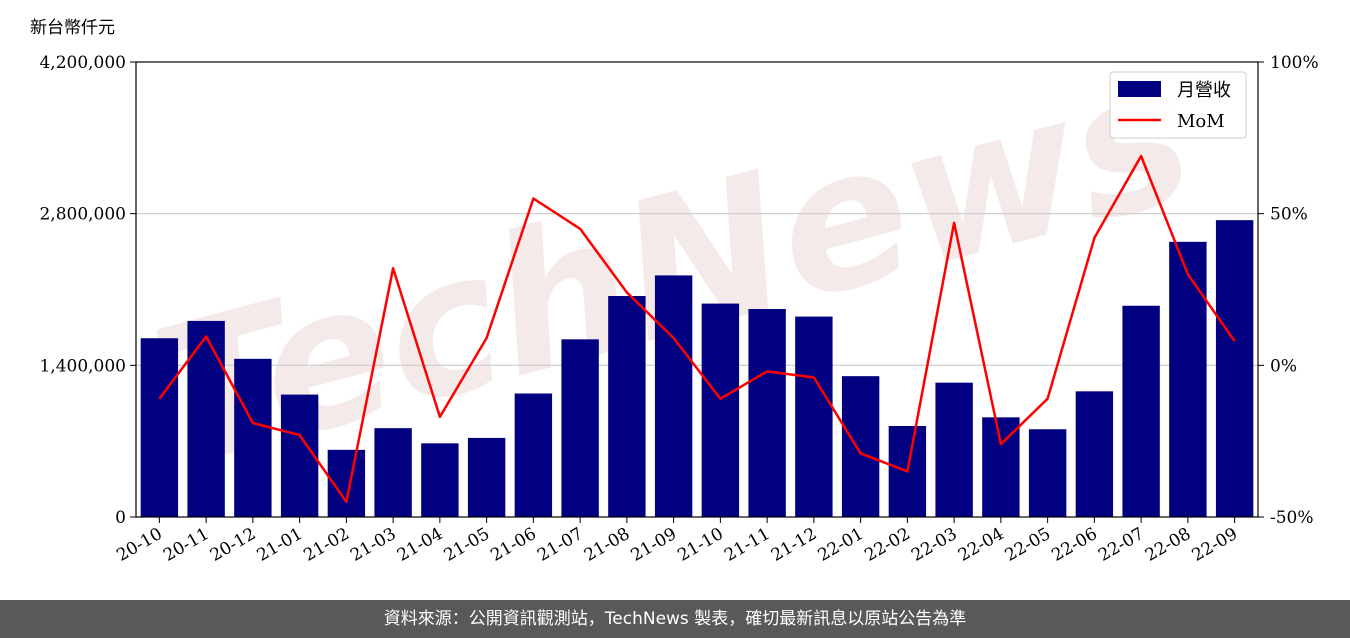 The width and height of the screenshot is (1350, 638). I want to click on x-tick-label: 21-02, so click(326, 545).